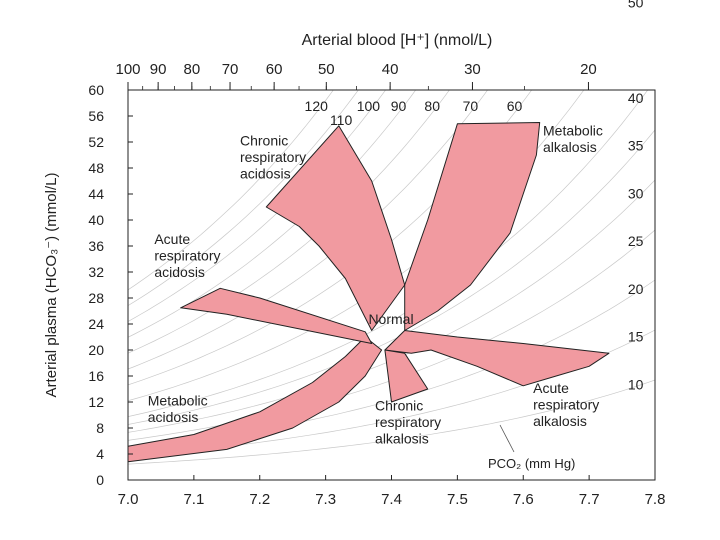  I want to click on y-tick-label: 20, so click(96, 350).